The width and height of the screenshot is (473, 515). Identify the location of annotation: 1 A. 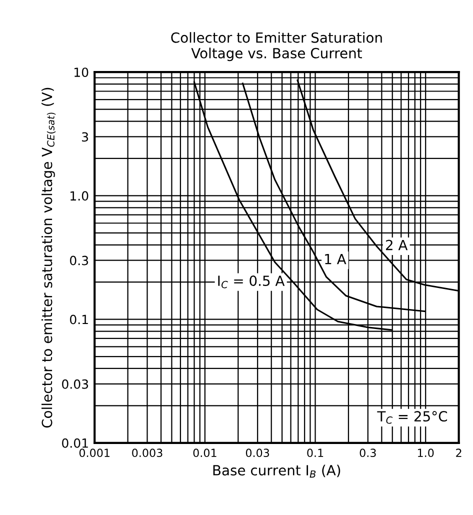
(335, 259).